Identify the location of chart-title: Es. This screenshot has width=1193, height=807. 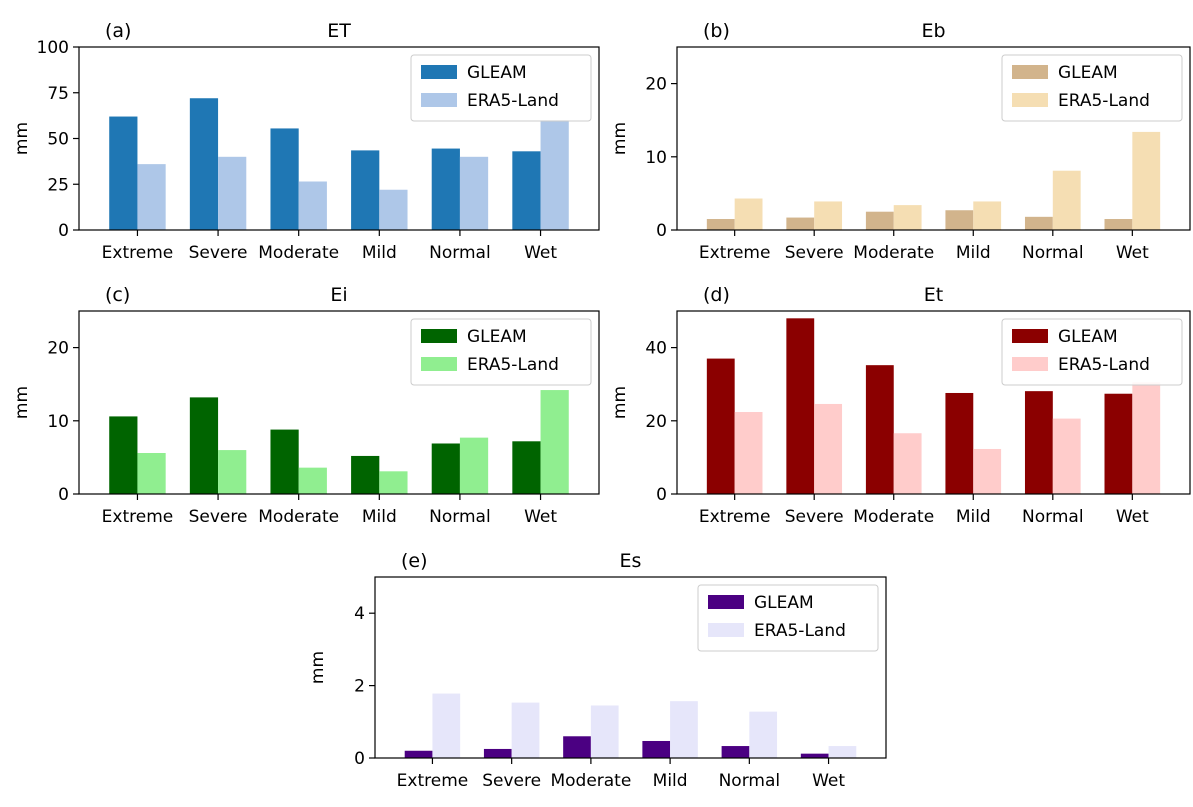
(631, 561).